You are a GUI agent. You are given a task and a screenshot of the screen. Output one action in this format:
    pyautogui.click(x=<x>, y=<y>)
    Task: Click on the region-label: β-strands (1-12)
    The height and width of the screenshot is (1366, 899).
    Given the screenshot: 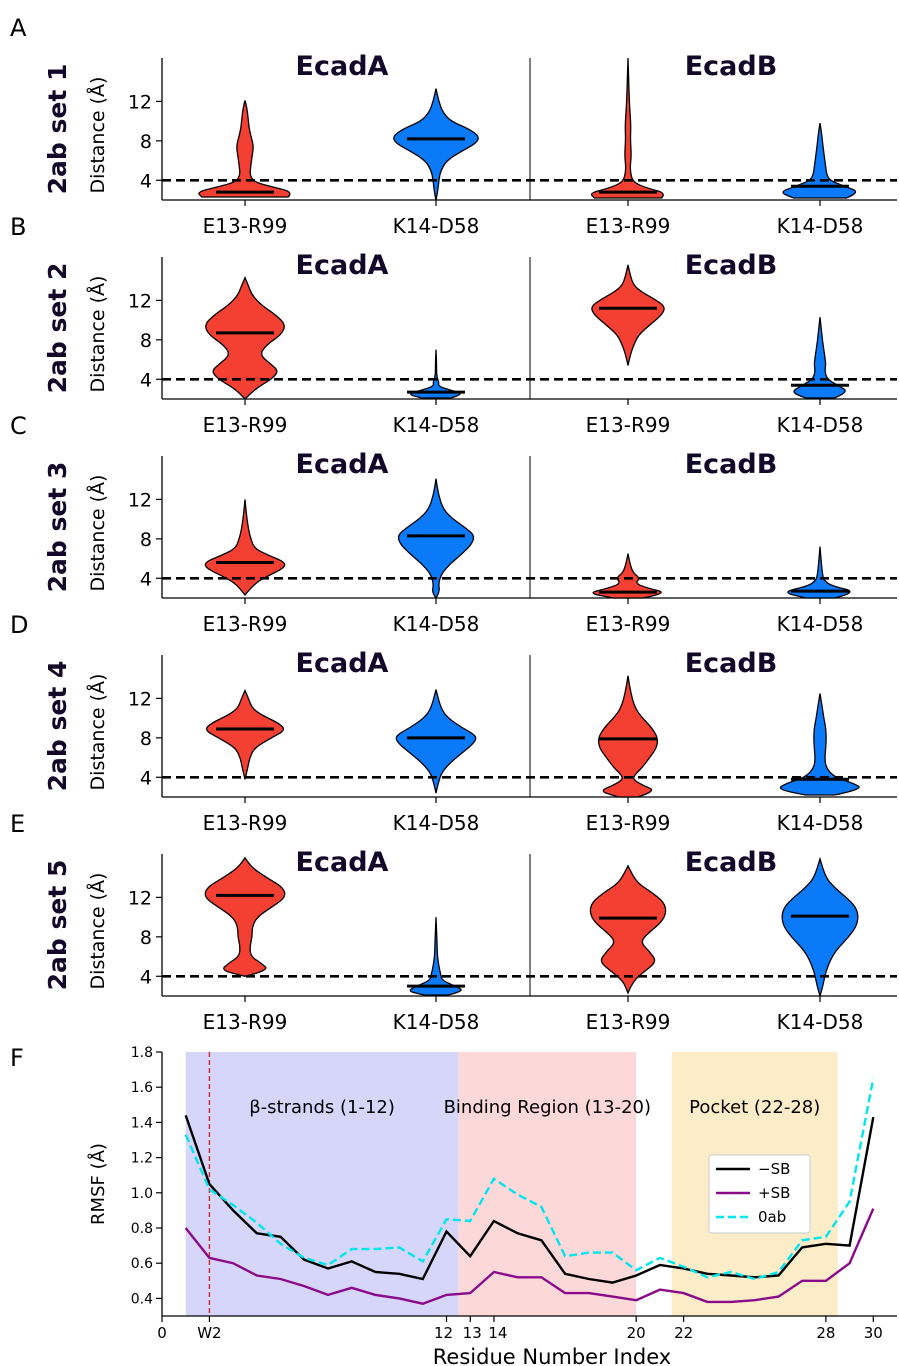 What is the action you would take?
    pyautogui.click(x=322, y=1107)
    